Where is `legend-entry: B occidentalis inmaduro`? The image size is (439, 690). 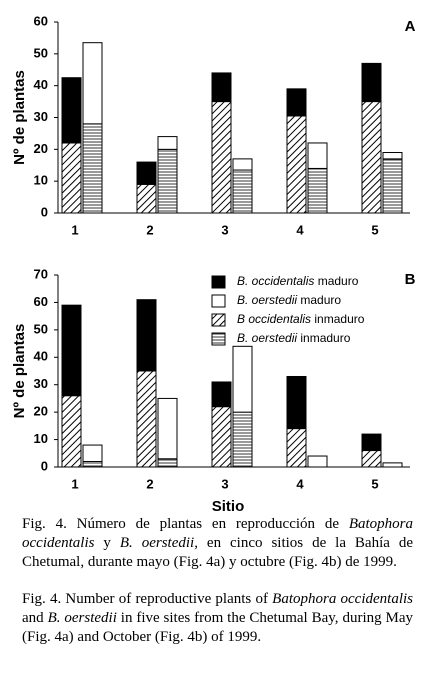
legend-entry: B occidentalis inmaduro is located at coordinates (301, 319).